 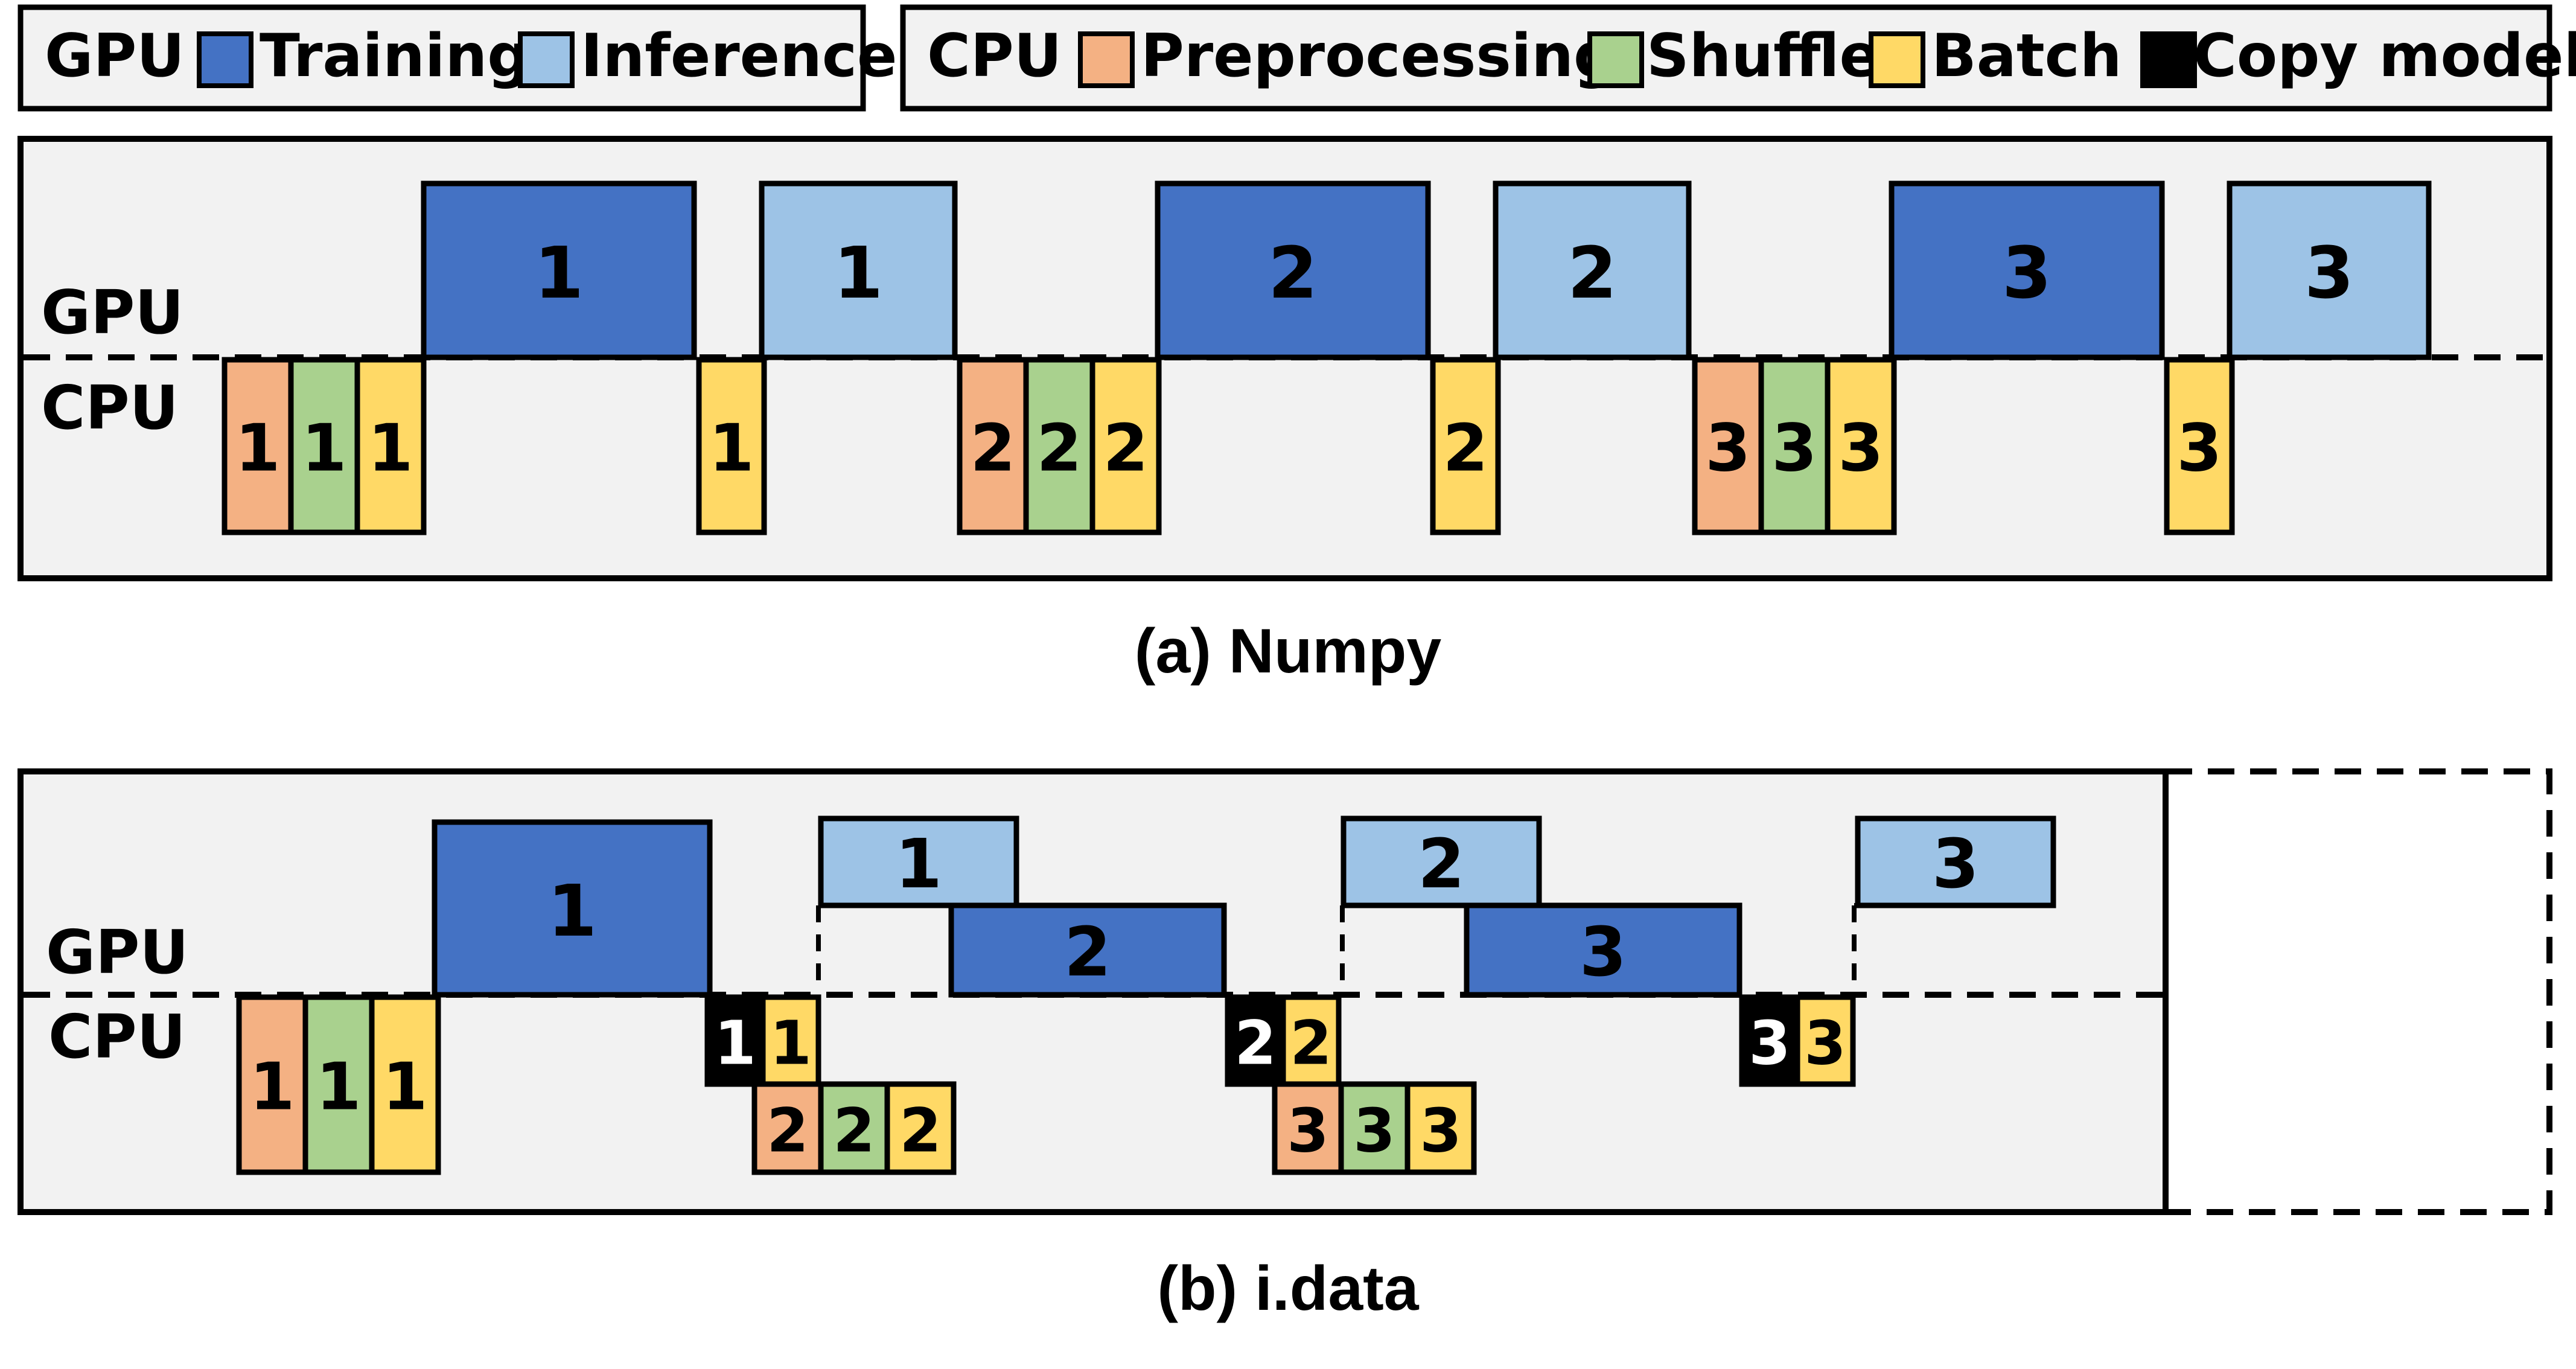 I want to click on a-cpu-block-label-5: 2, so click(x=1059, y=449).